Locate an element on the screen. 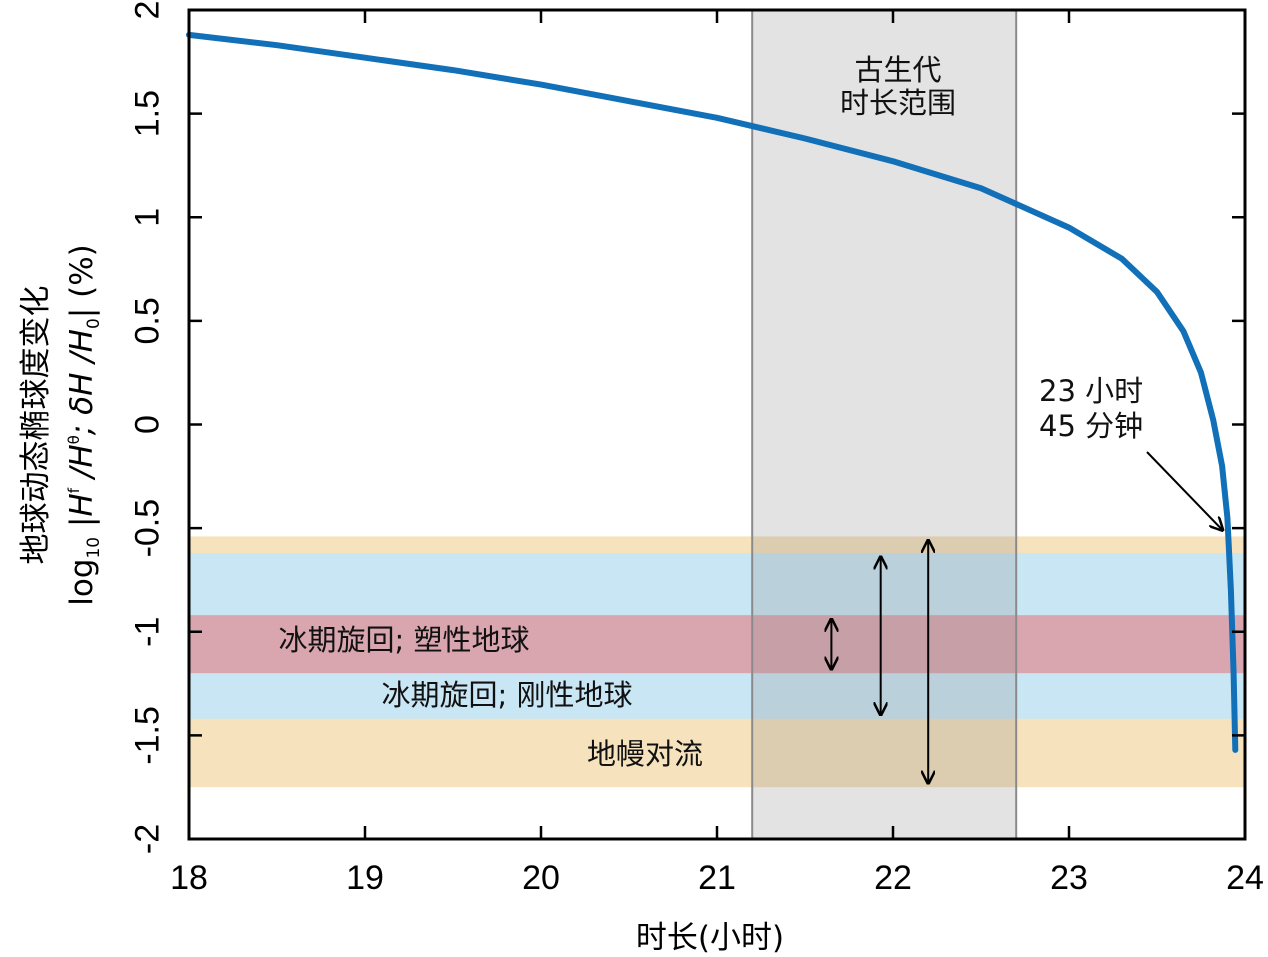 This screenshot has height=957, width=1268. band-label-mantle: 地幔对流 is located at coordinates (645, 754).